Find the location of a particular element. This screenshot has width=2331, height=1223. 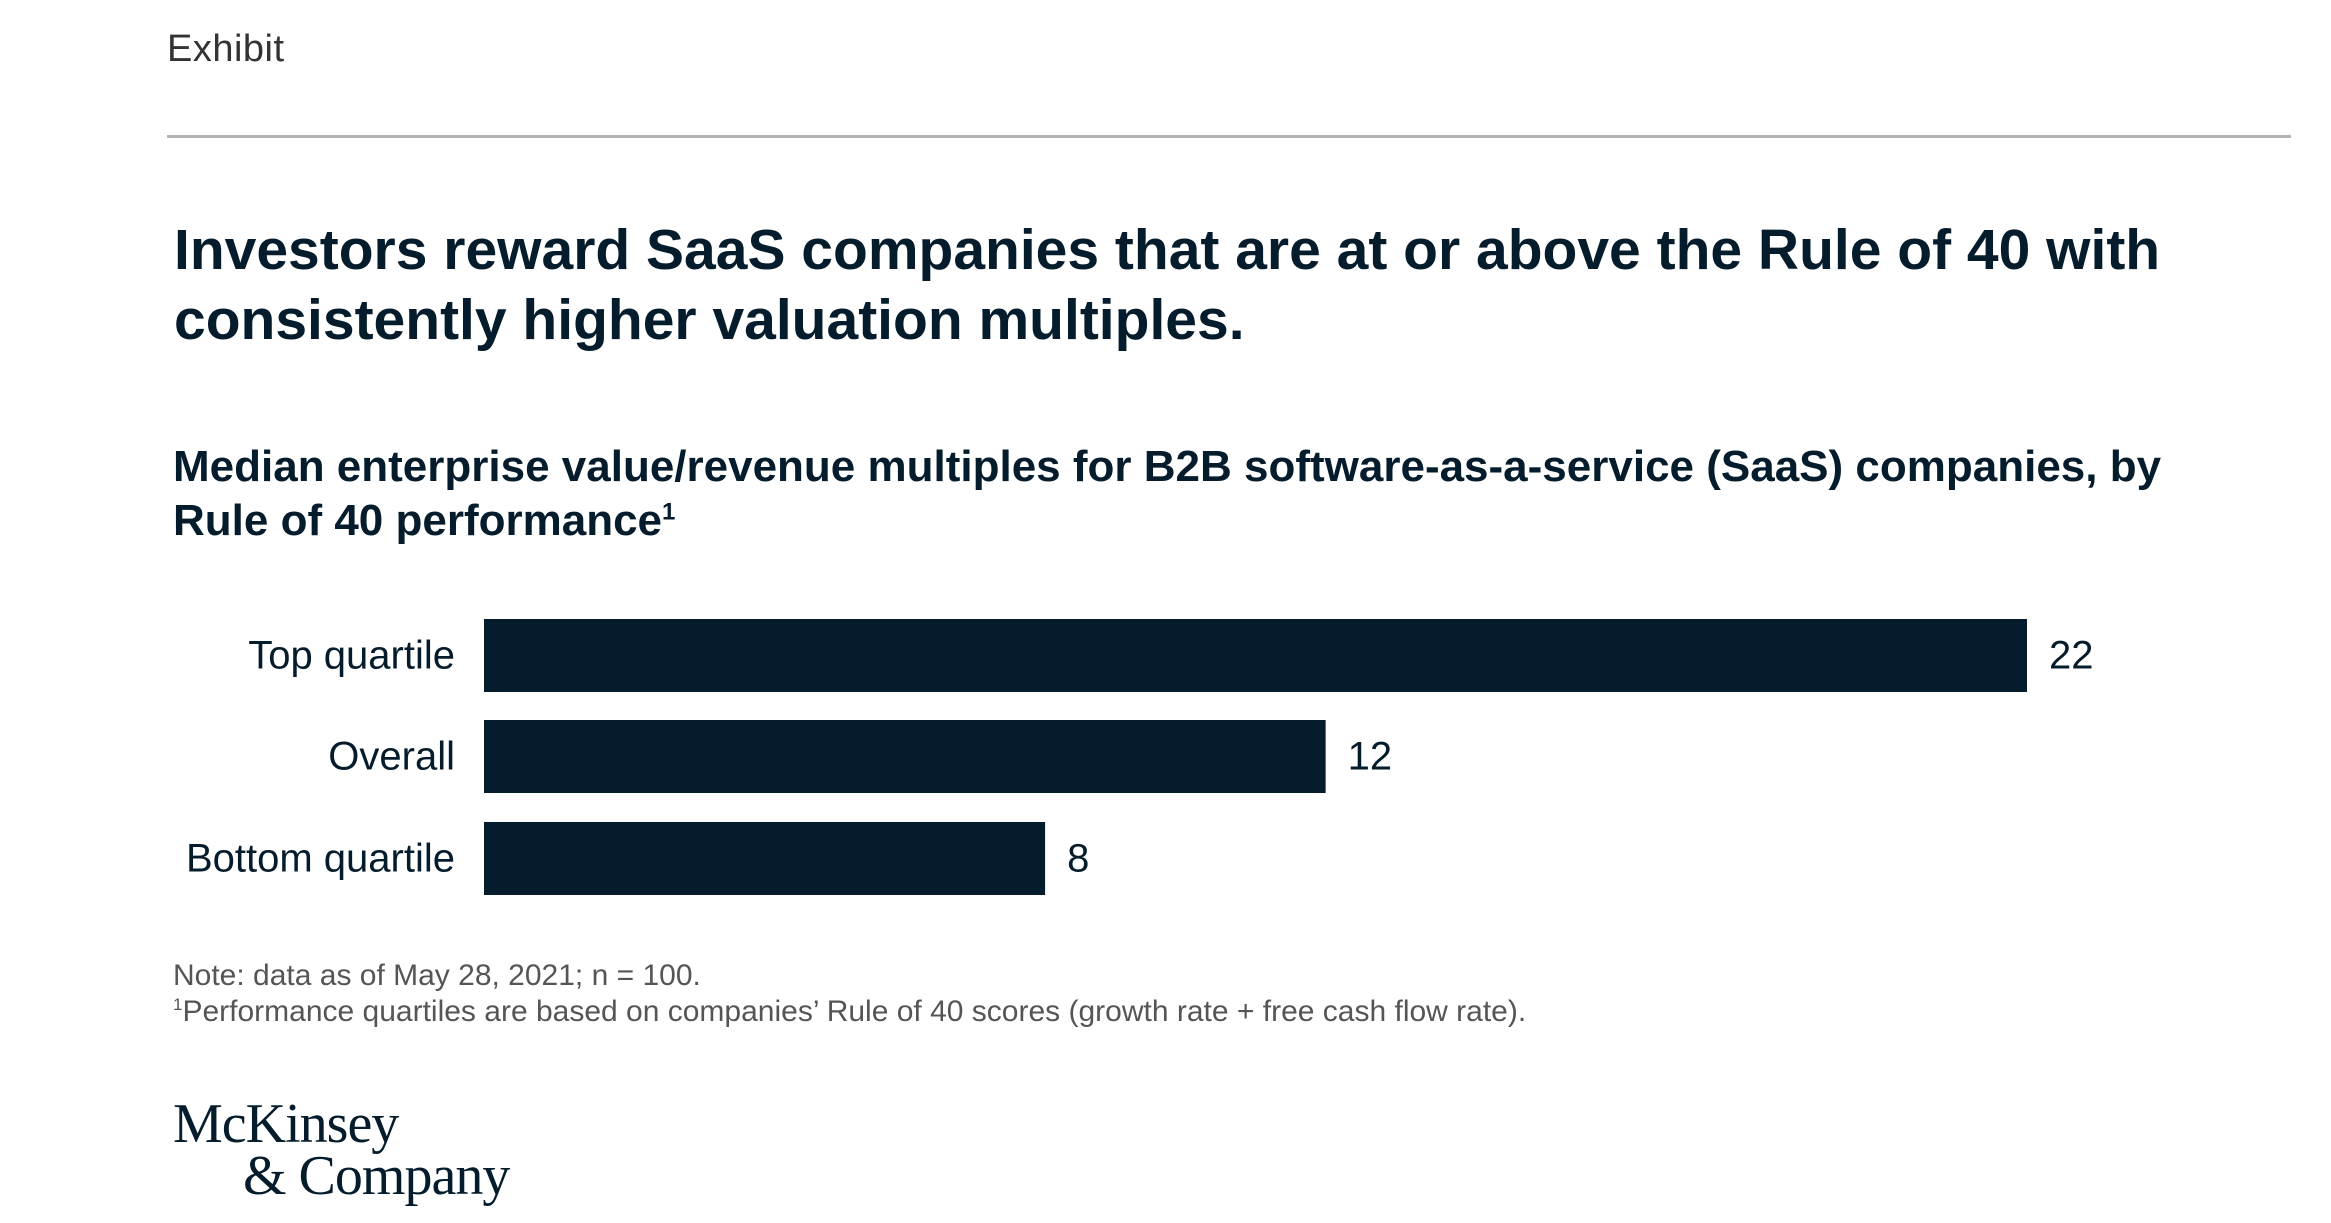

bar-bottom-quartile is located at coordinates (765, 858).